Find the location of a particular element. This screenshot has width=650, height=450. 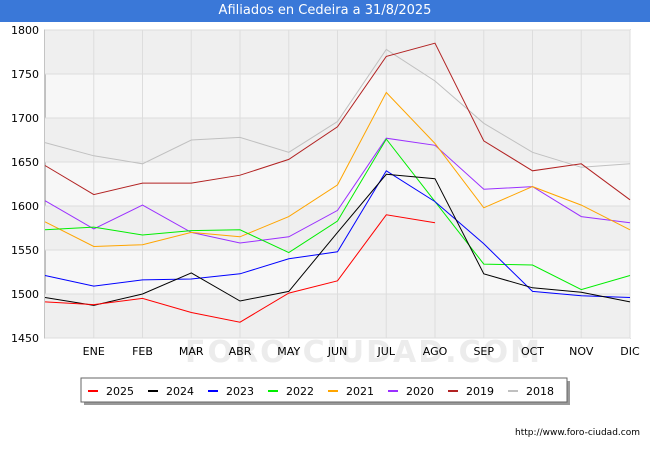

x-tick-label: AGO is located at coordinates (435, 351).